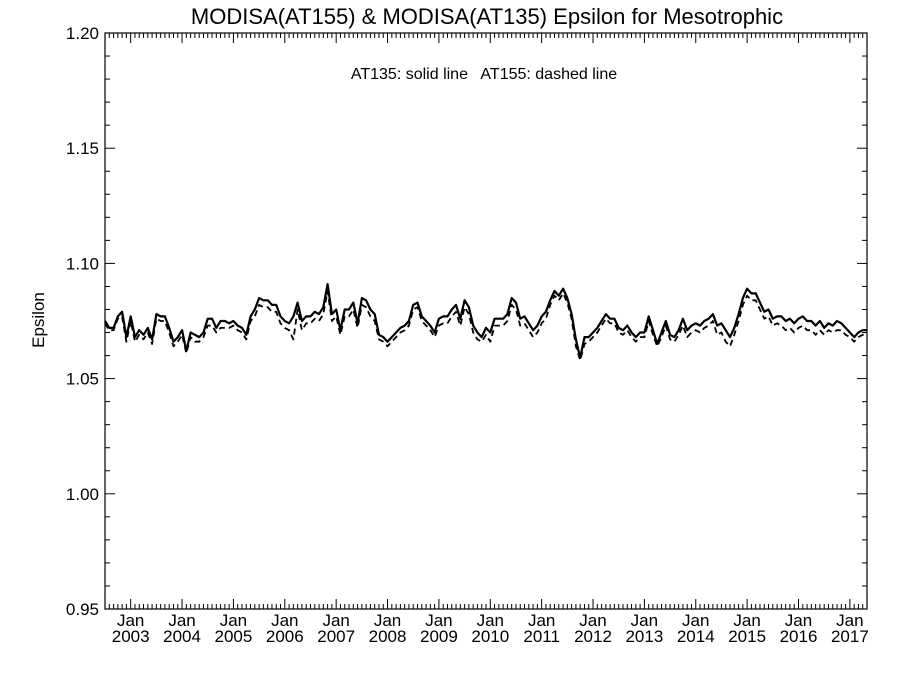 The image size is (900, 680). I want to click on x-tick-label-year: 2016, so click(799, 636).